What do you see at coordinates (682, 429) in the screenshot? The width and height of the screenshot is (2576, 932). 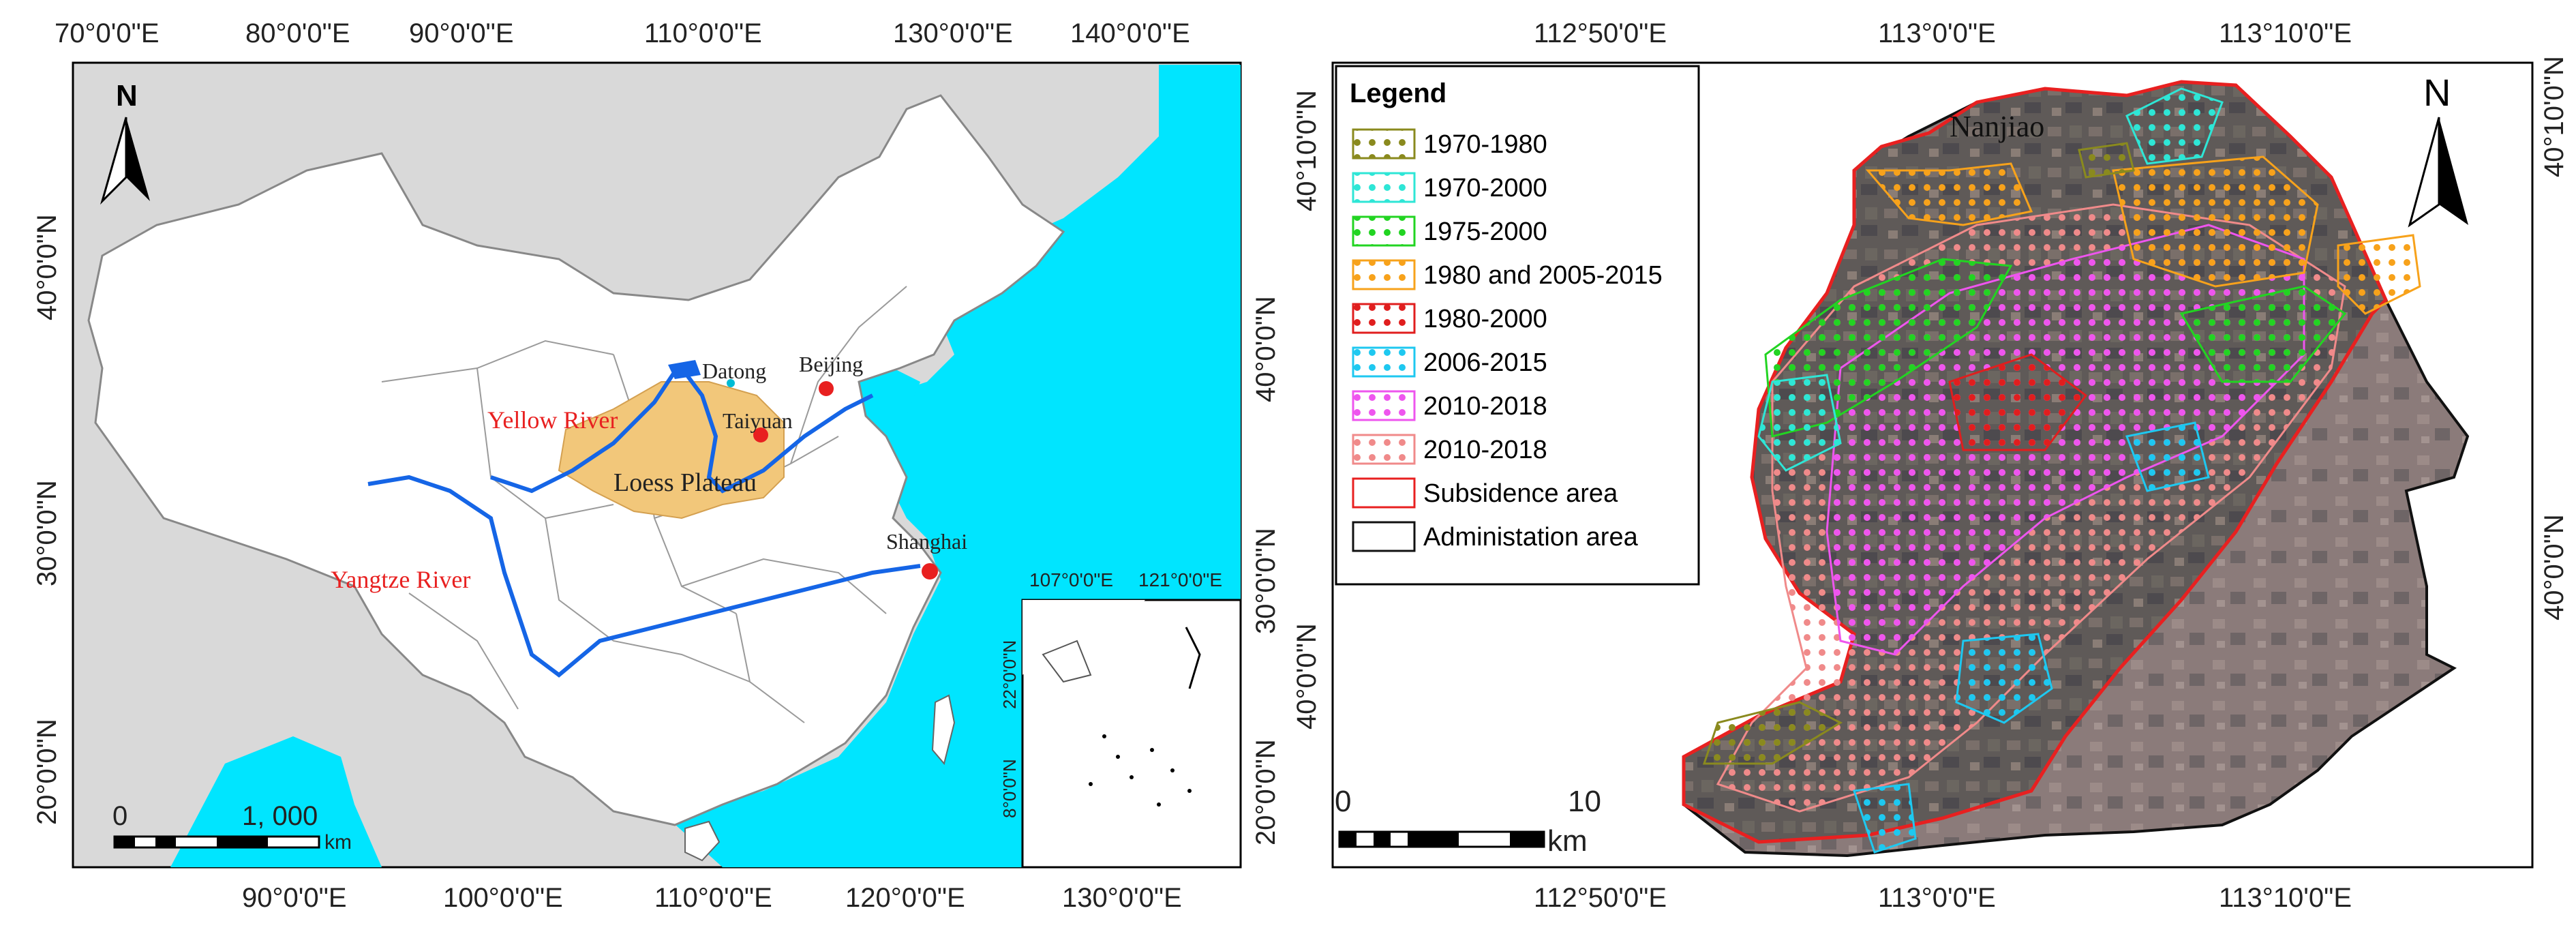 I see `yellow-river` at bounding box center [682, 429].